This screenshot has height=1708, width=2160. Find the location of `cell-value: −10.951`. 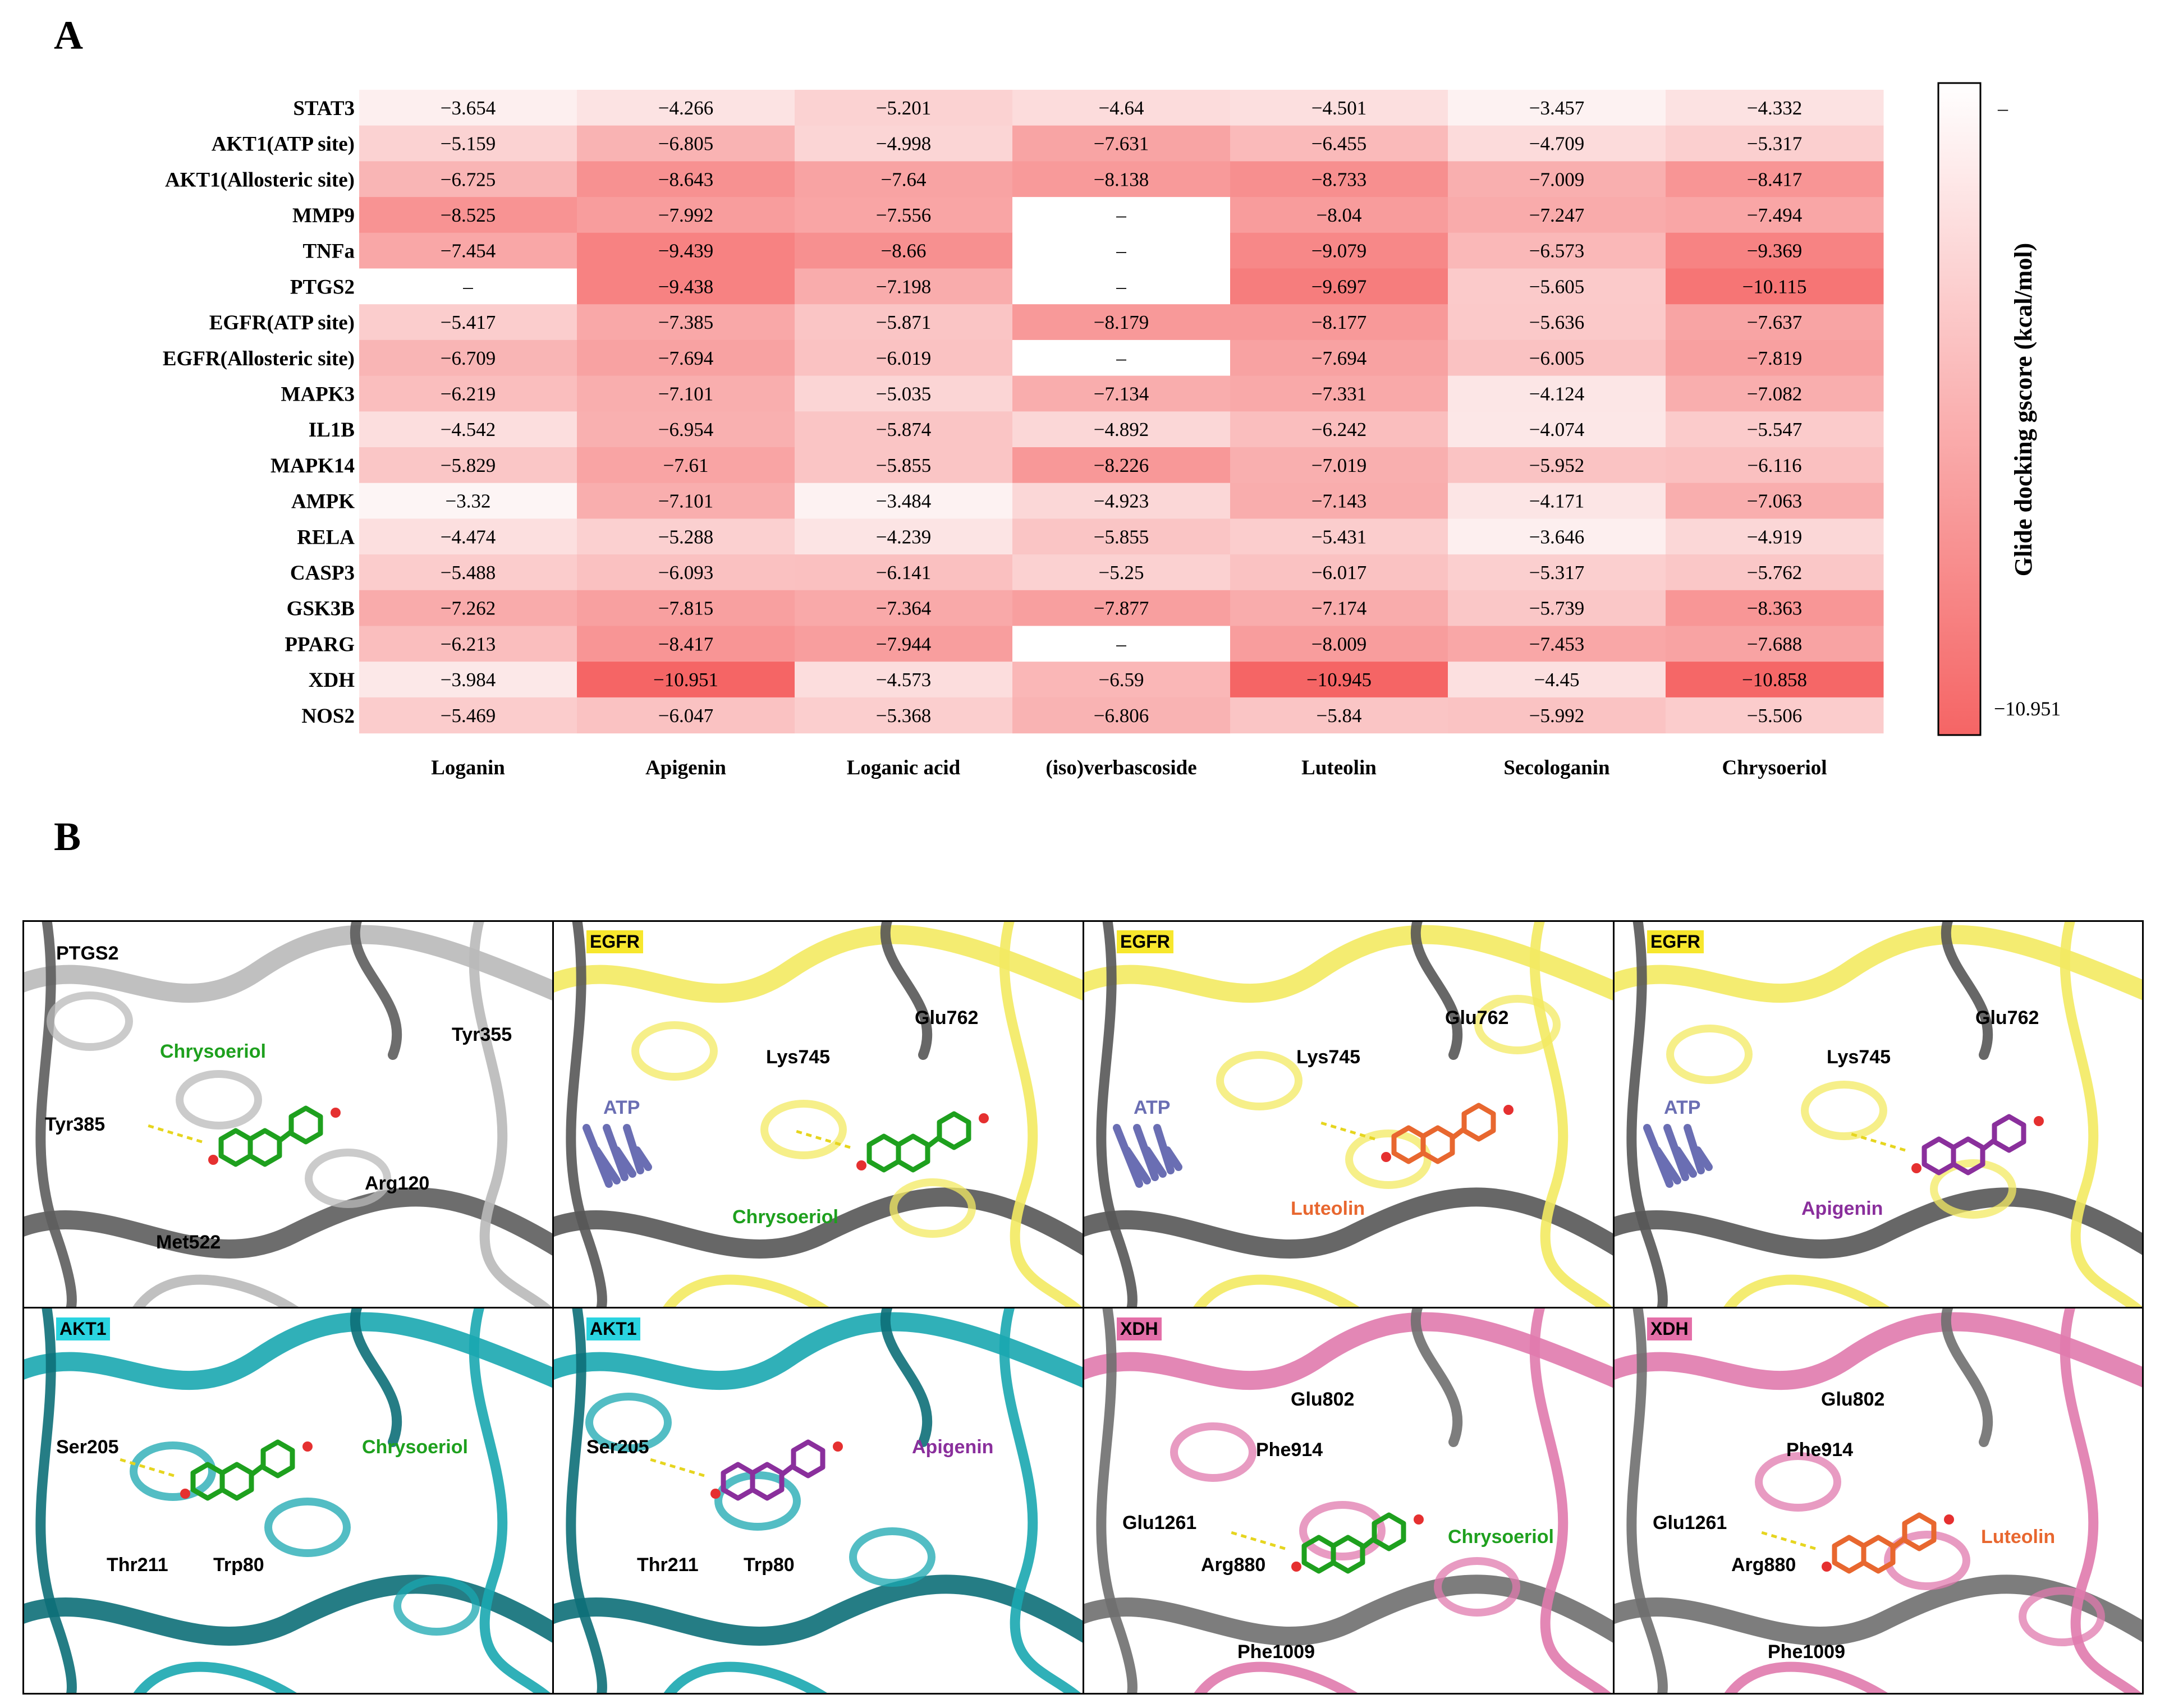

cell-value: −10.951 is located at coordinates (685, 680).